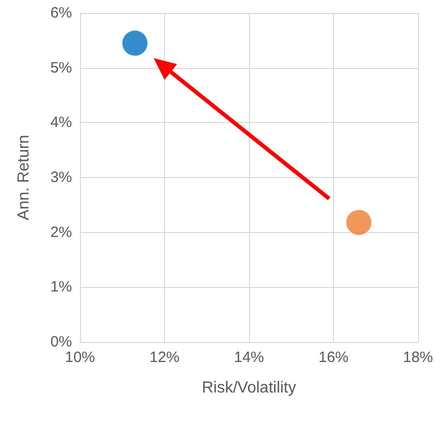 The height and width of the screenshot is (422, 446). What do you see at coordinates (164, 357) in the screenshot?
I see `x-tick-label: 12%` at bounding box center [164, 357].